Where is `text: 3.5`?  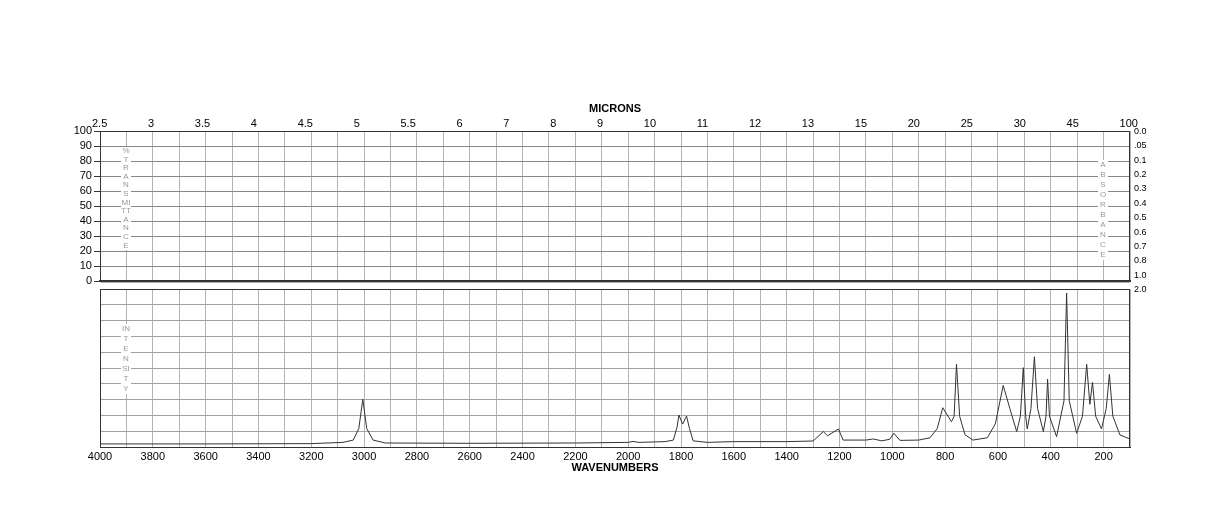
text: 3.5 is located at coordinates (202, 123).